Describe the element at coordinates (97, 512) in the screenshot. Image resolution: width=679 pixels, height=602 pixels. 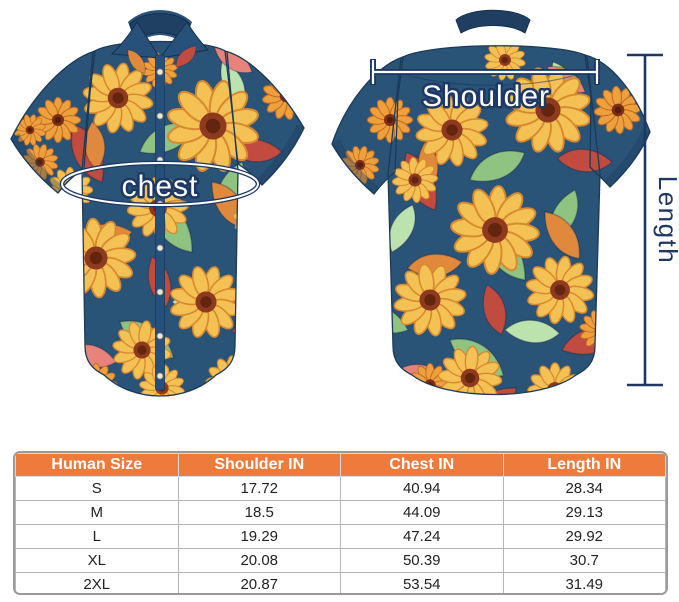
I see `cell-size: M` at that location.